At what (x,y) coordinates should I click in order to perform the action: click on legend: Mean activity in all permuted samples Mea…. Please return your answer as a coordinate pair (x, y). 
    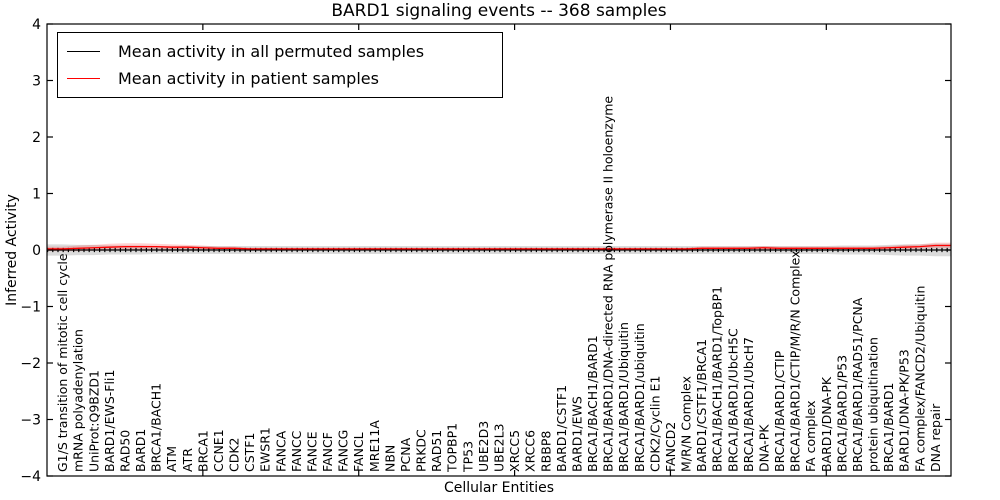
    Looking at the image, I should click on (280, 65).